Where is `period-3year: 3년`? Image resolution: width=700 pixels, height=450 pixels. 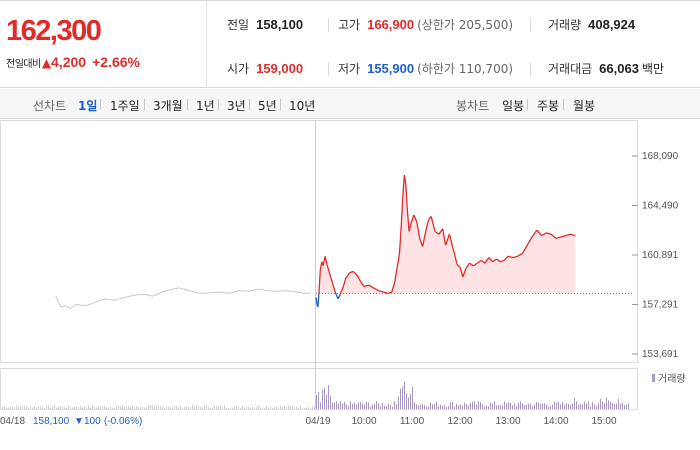
period-3year: 3년 is located at coordinates (236, 106).